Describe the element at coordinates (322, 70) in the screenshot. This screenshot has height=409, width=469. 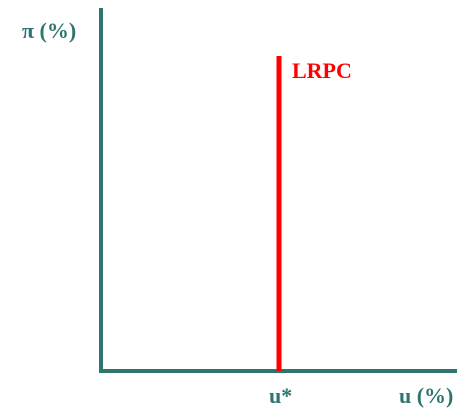
I see `curve-label: LRPC` at that location.